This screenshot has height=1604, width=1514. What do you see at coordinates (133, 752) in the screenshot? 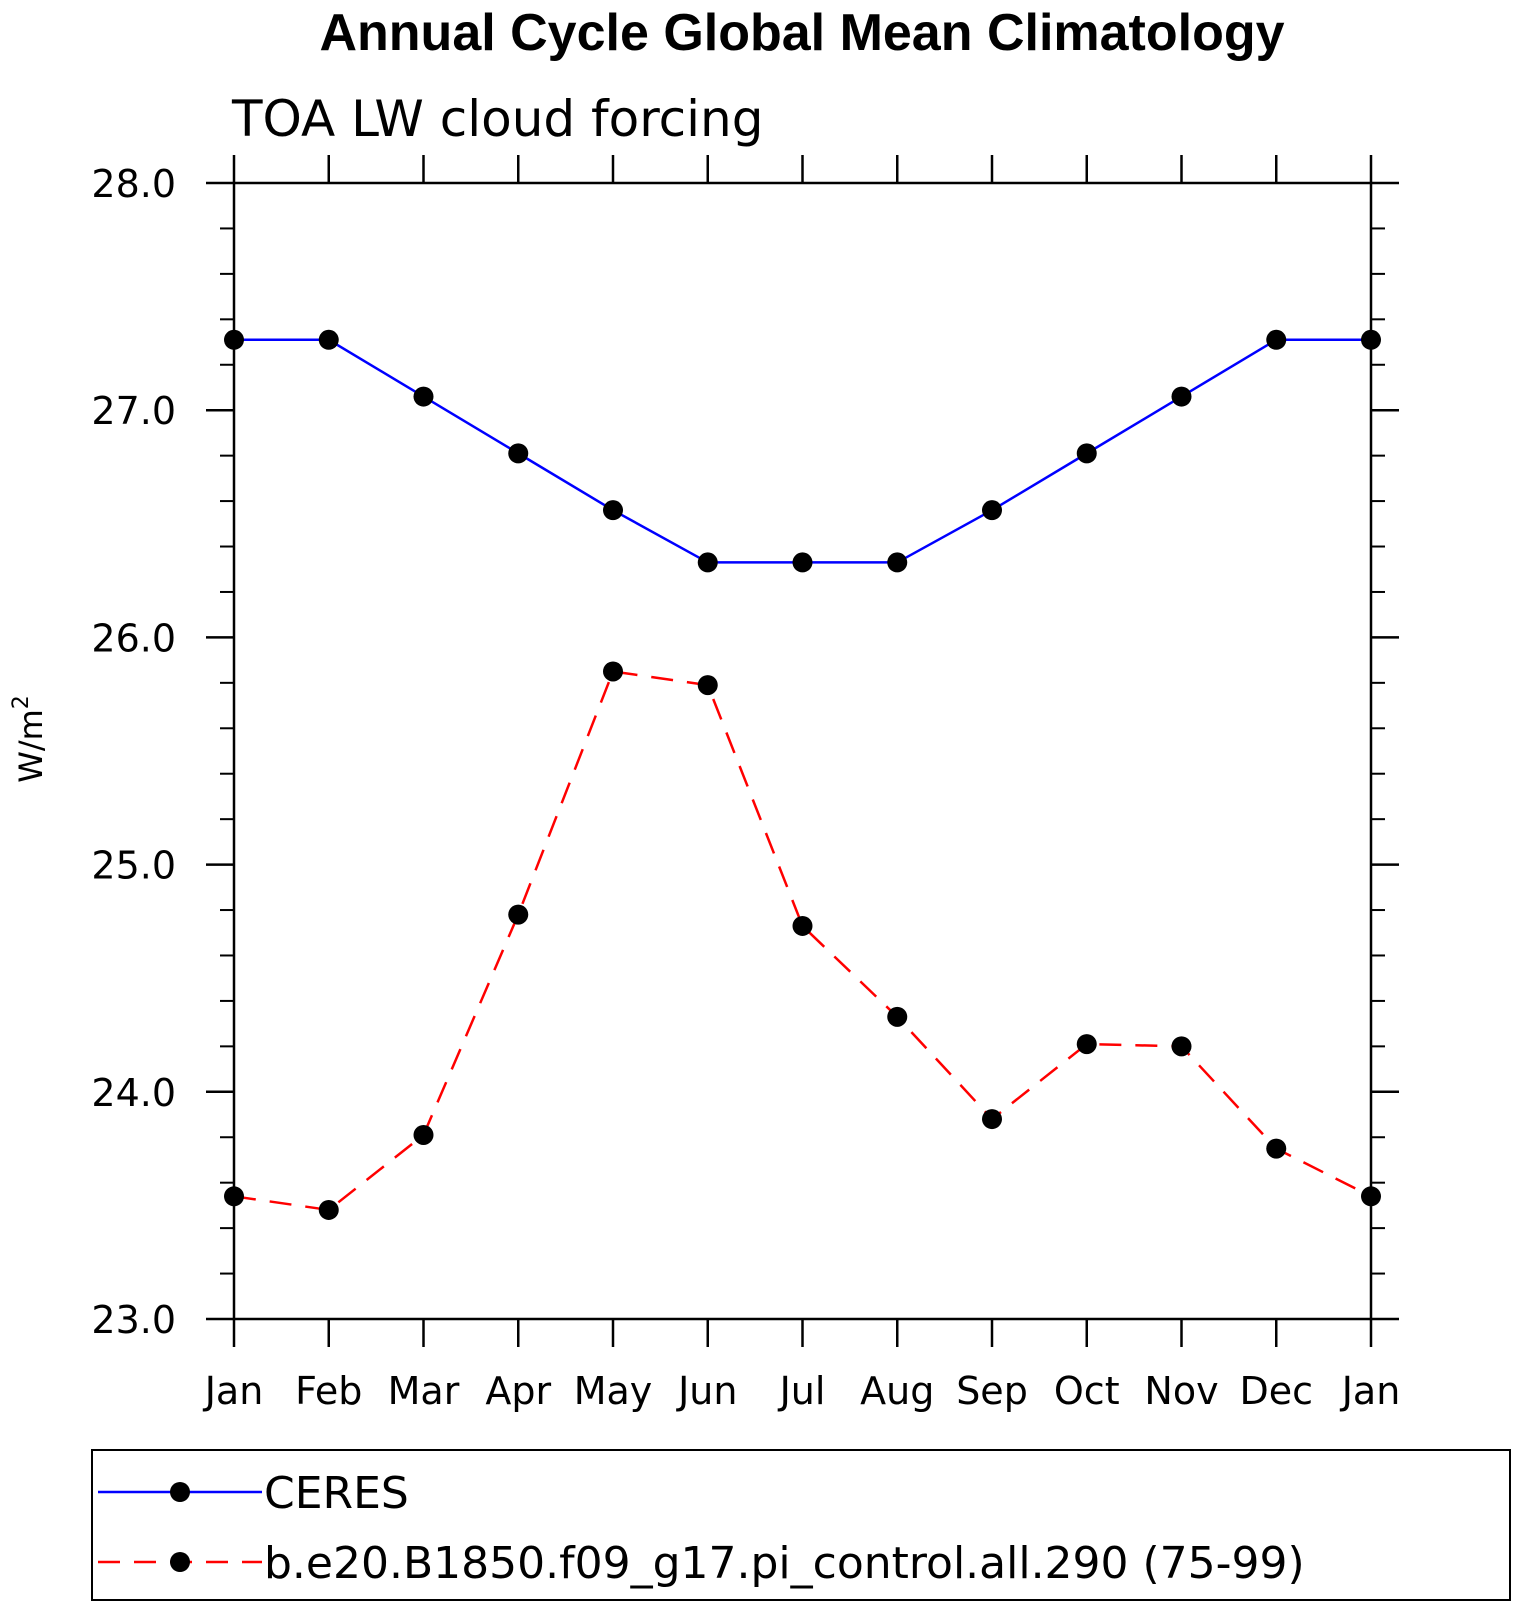
I see `y-tick-labels: 23.0 24.0 25.0 26.0 27.0 28.0` at bounding box center [133, 752].